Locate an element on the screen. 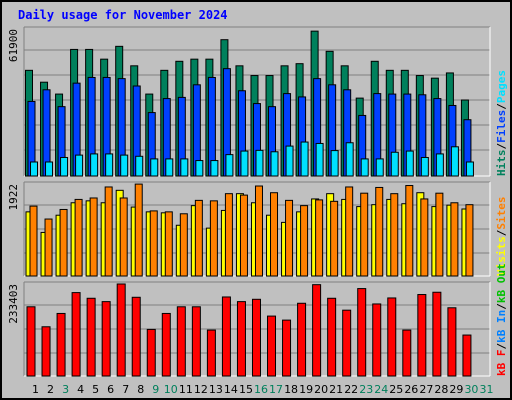 This screenshot has height=400, width=512. x-tick-label: 25 is located at coordinates (396, 389).